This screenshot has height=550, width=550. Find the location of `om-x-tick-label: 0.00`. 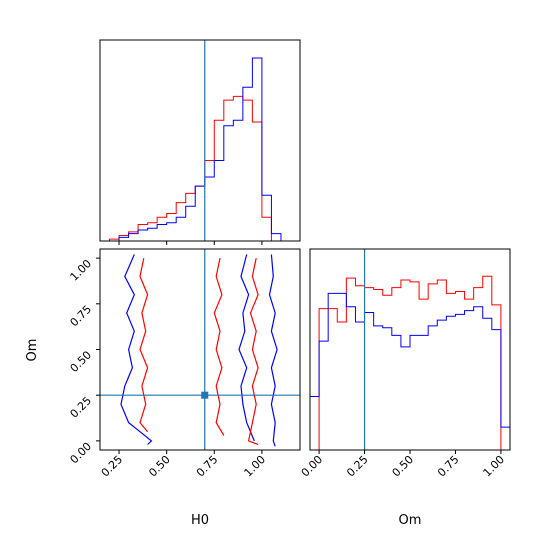

om-x-tick-label: 0.00 is located at coordinates (312, 466).